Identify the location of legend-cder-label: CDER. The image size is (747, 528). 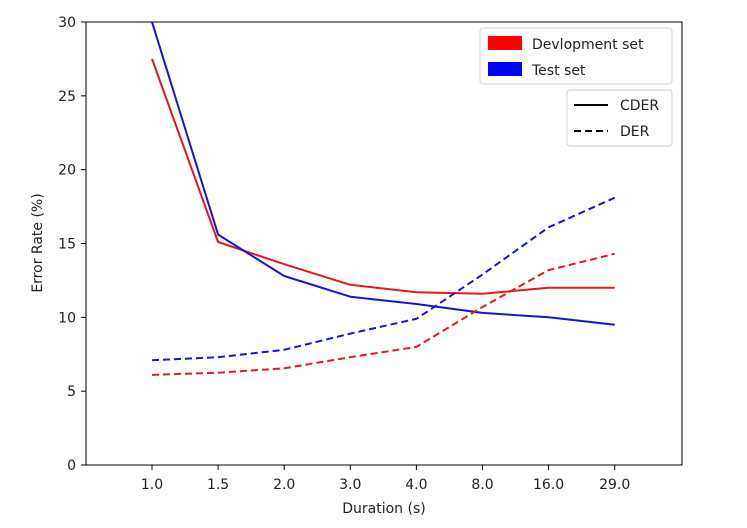
(639, 106).